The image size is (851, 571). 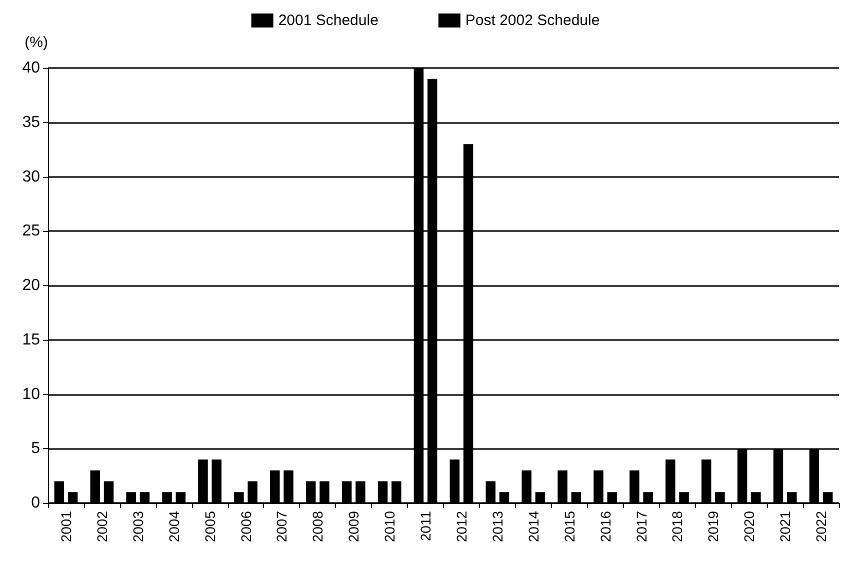 I want to click on x-tick-label: 2021, so click(x=785, y=526).